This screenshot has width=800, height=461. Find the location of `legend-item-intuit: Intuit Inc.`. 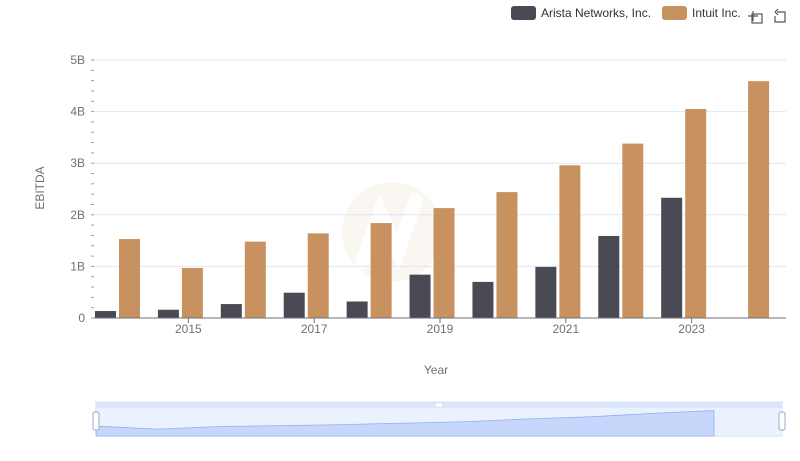

legend-item-intuit: Intuit Inc. is located at coordinates (701, 13).